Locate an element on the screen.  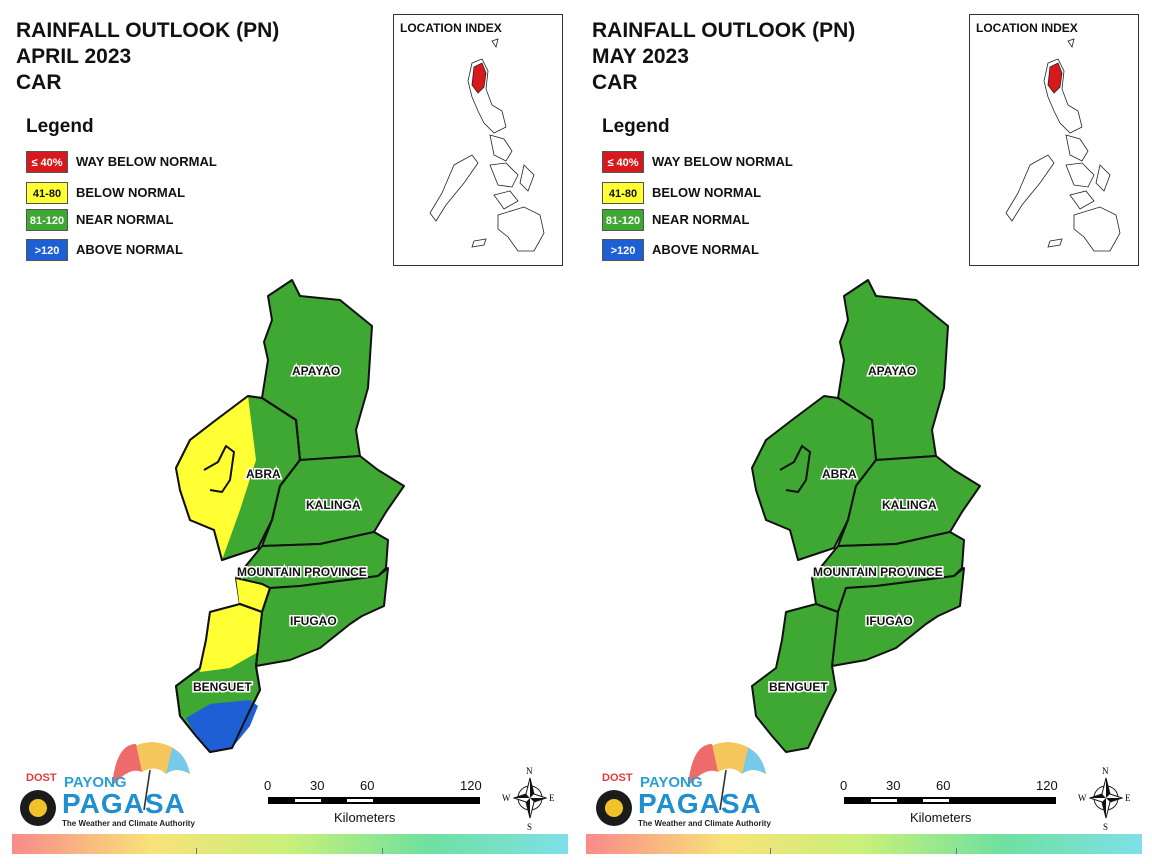
title-line-2: APRIL 2023 is located at coordinates (74, 56).